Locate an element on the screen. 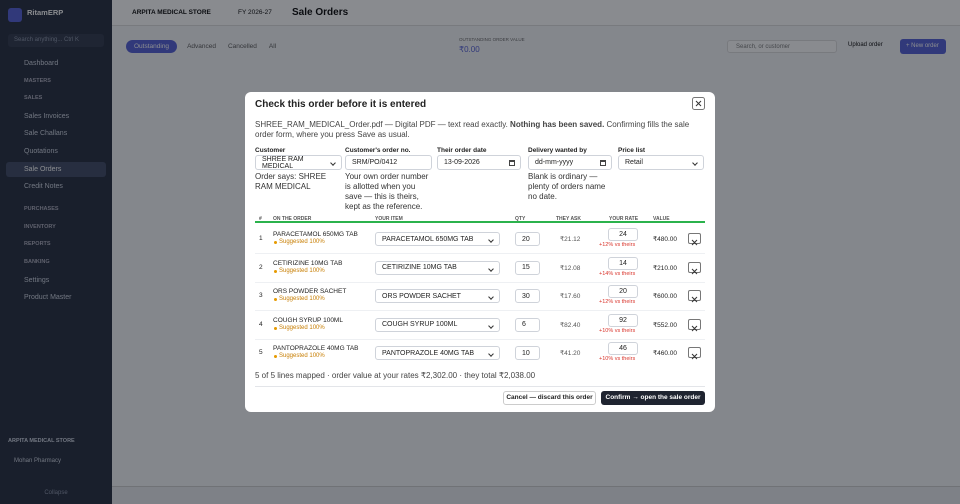 This screenshot has height=504, width=960. item-select: CETIRIZINE 10MG TAB is located at coordinates (437, 267).